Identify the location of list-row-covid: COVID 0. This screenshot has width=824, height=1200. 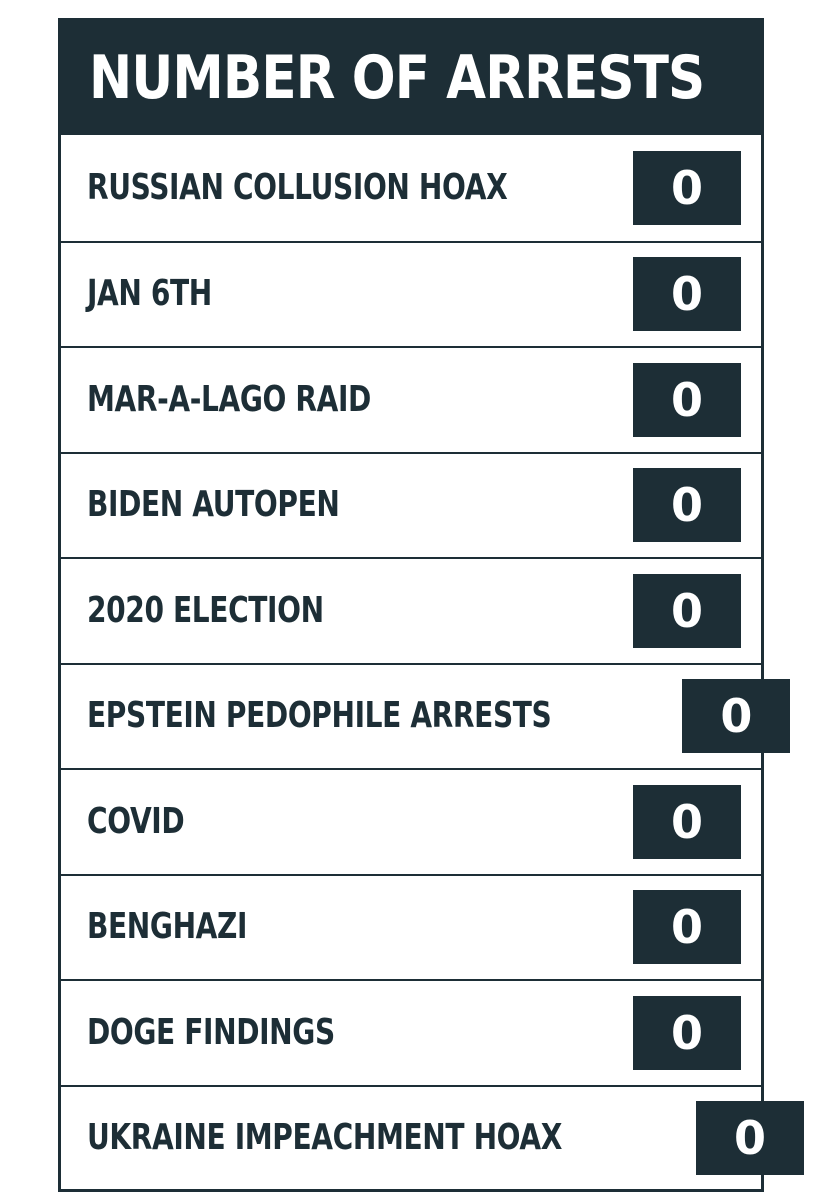
(411, 821).